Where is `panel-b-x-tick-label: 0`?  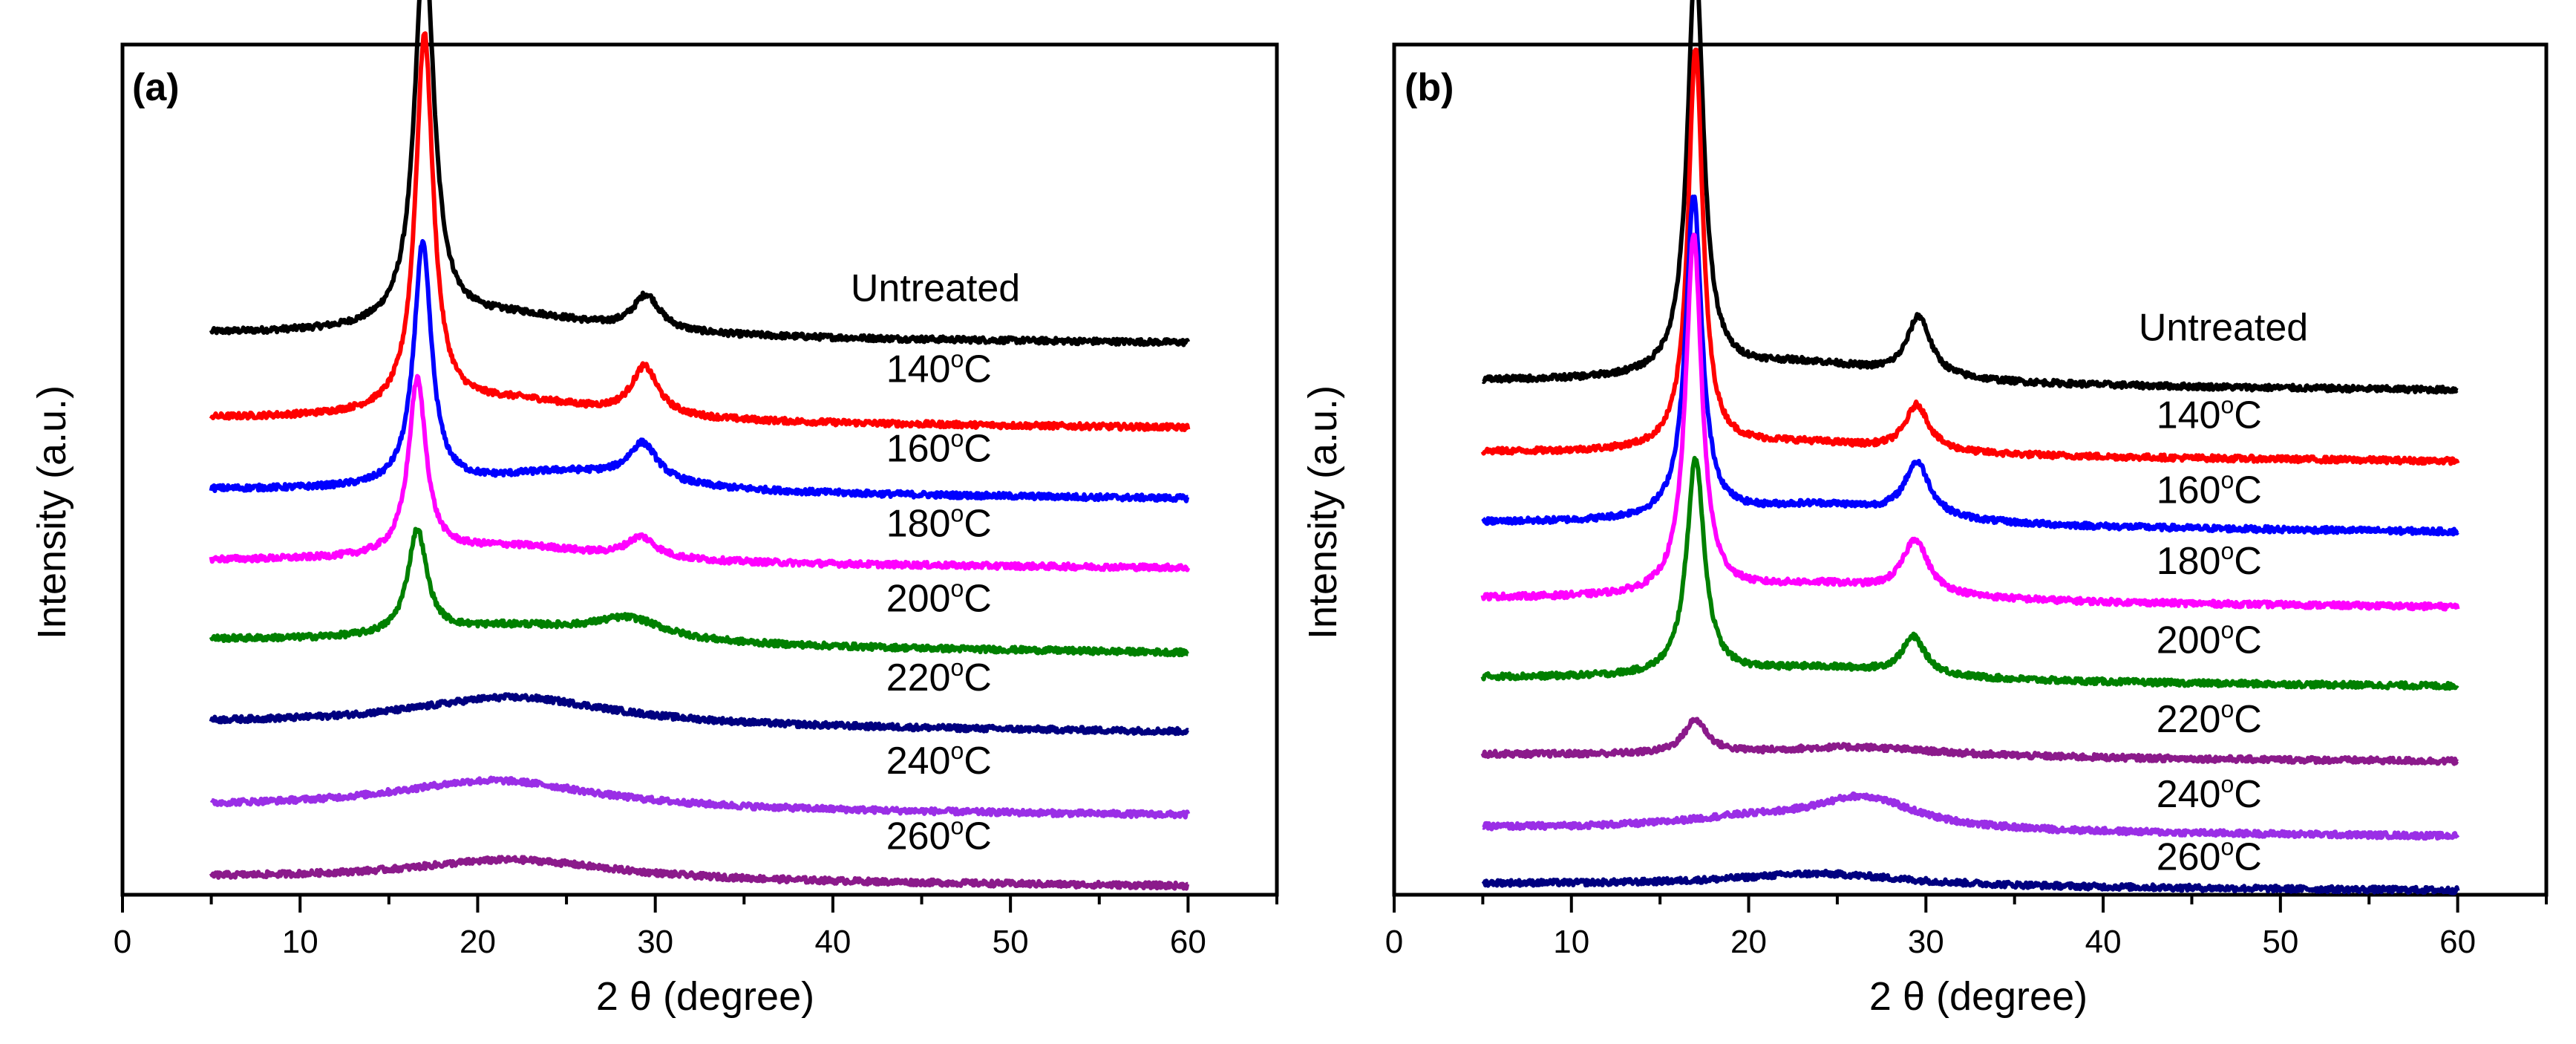
panel-b-x-tick-label: 0 is located at coordinates (1394, 942).